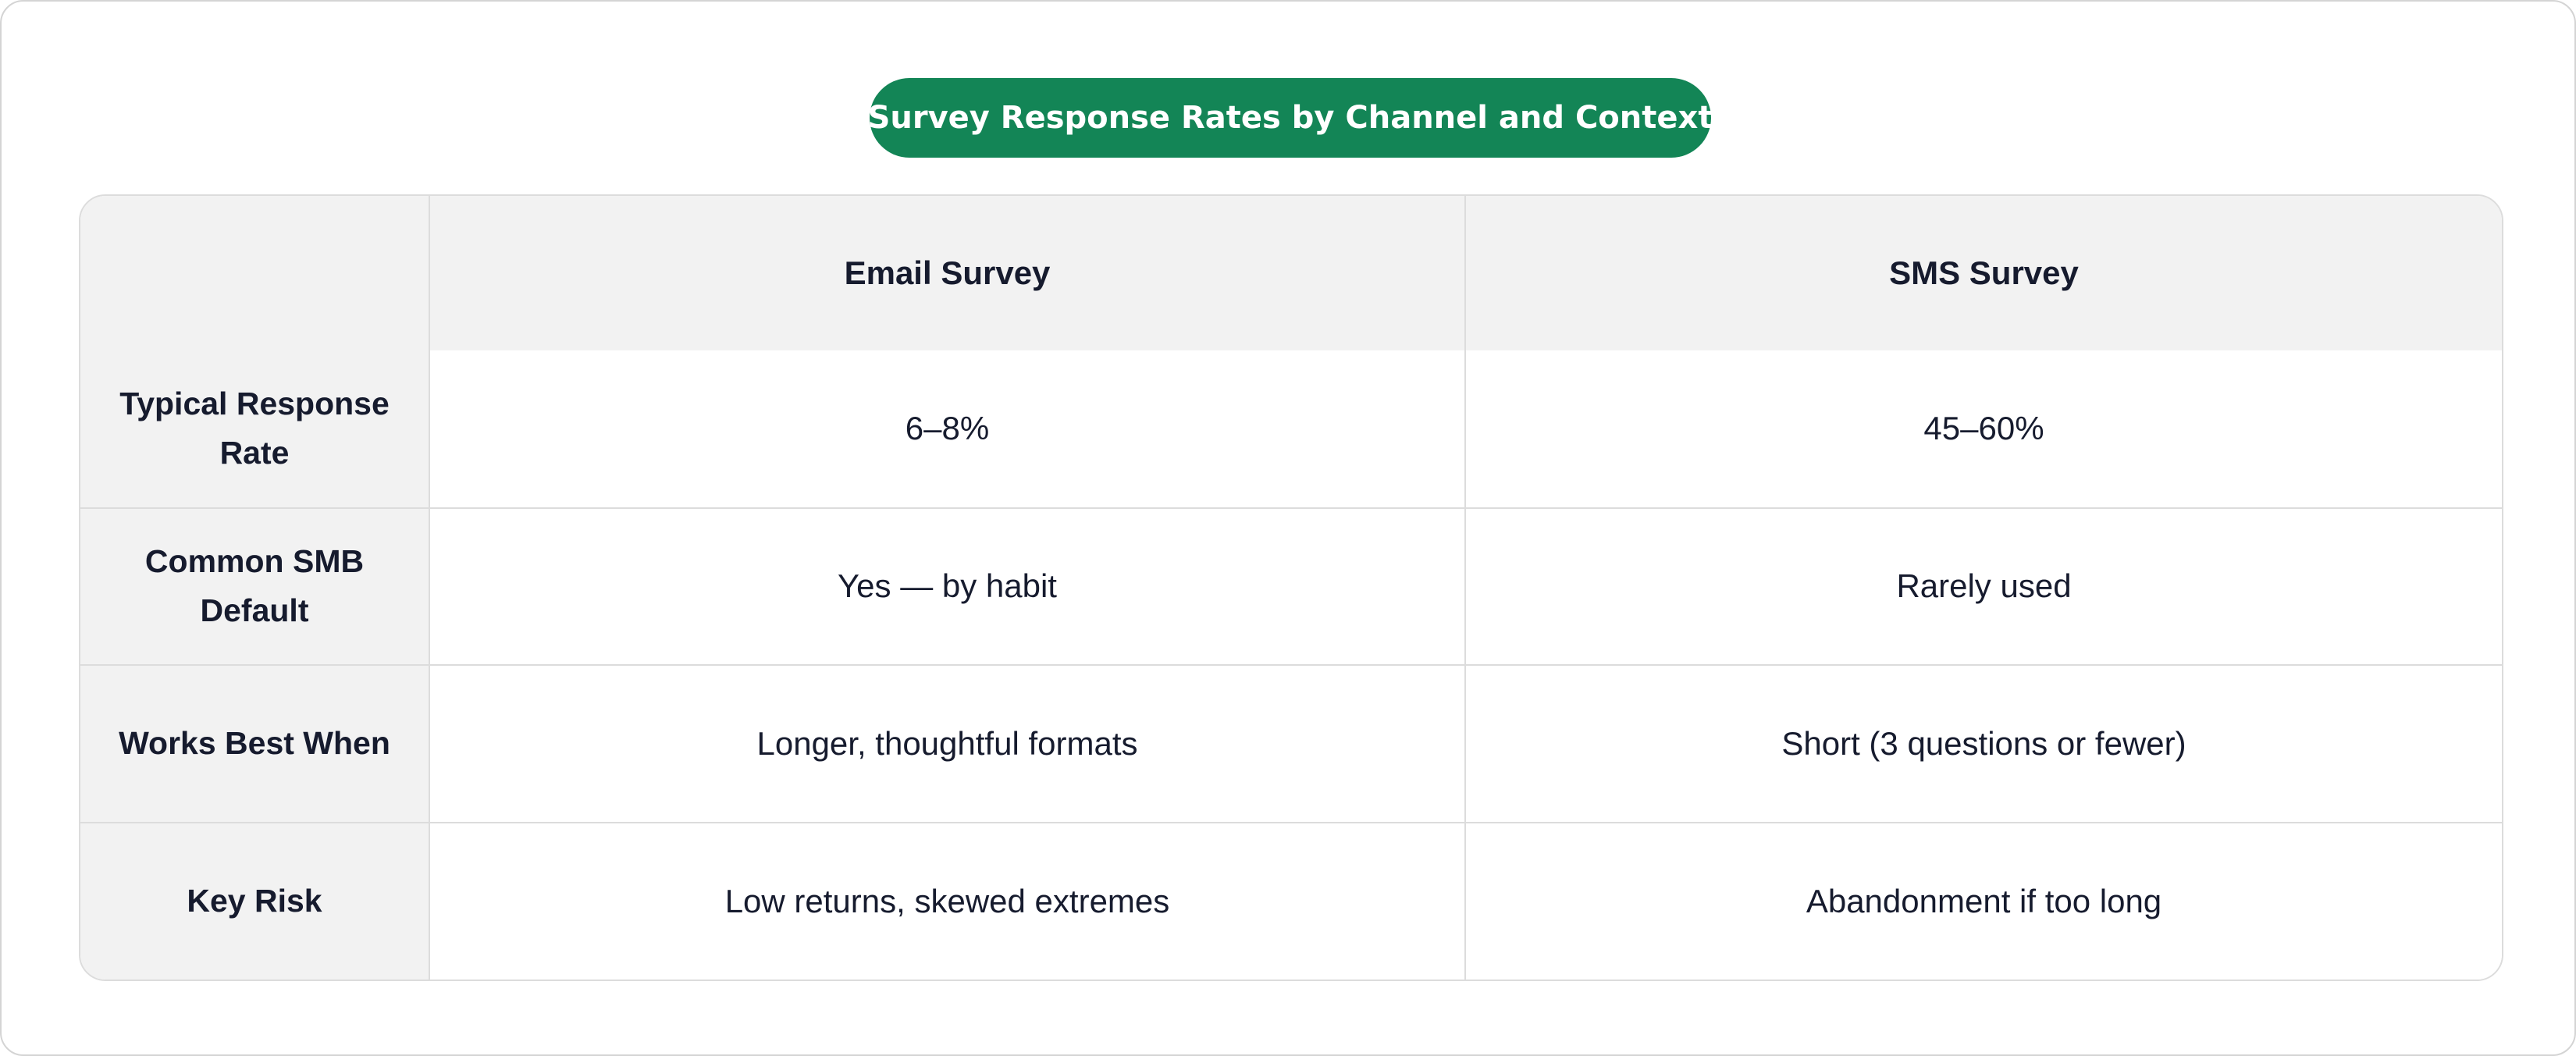  What do you see at coordinates (1983, 744) in the screenshot?
I see `cell-sms: Short (3 questions or fewer)` at bounding box center [1983, 744].